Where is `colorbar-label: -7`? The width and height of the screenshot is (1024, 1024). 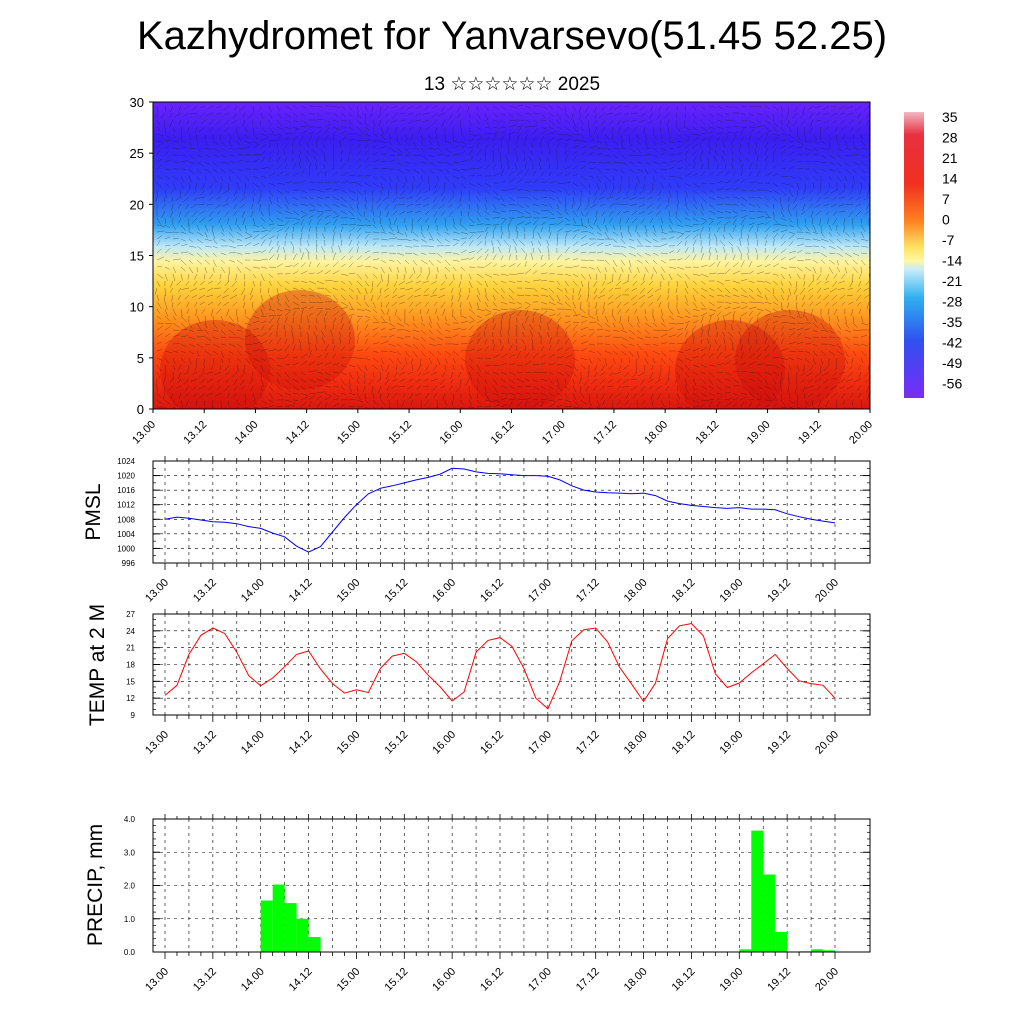
colorbar-label: -7 is located at coordinates (948, 240).